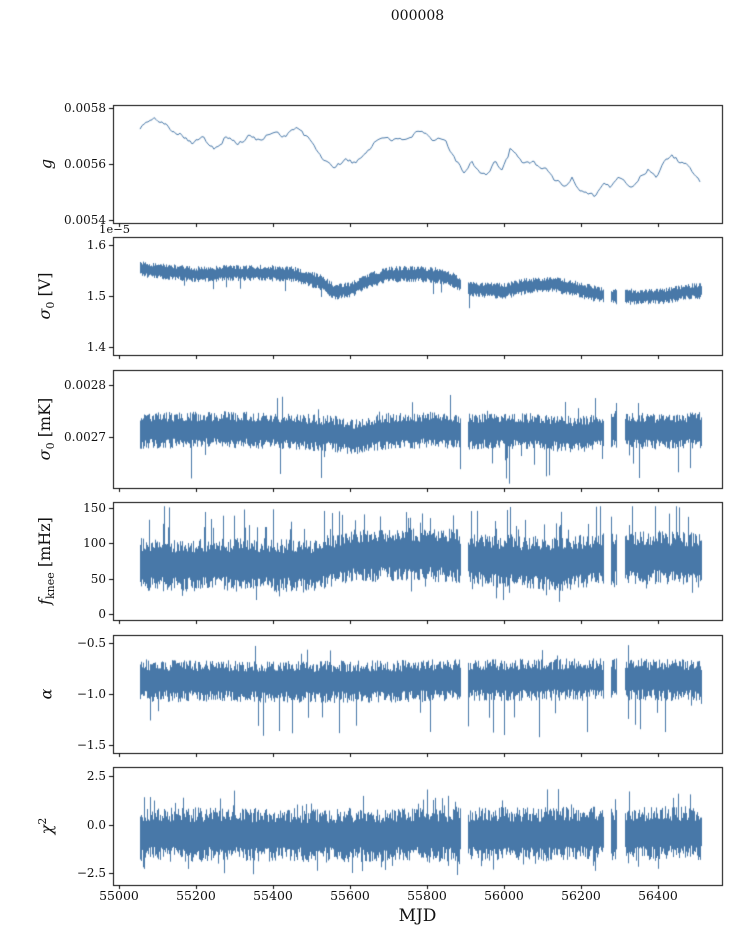 This screenshot has width=732, height=944. What do you see at coordinates (96, 296) in the screenshot?
I see `y-tick-label: 1.5` at bounding box center [96, 296].